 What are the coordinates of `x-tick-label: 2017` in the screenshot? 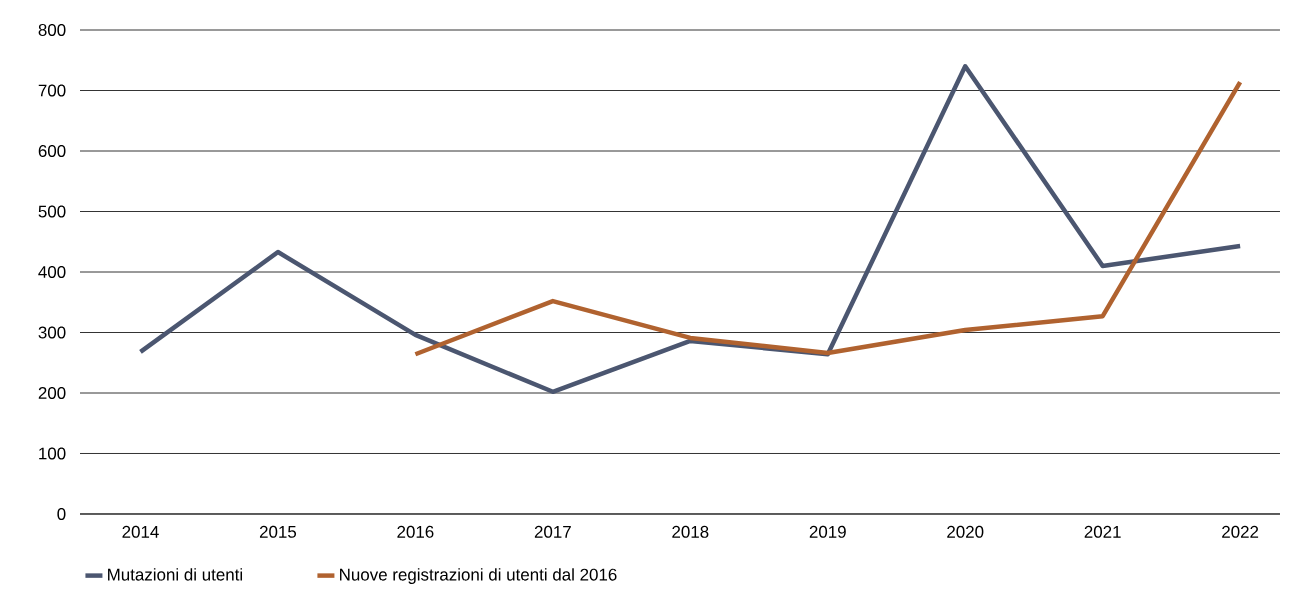 It's located at (552, 531).